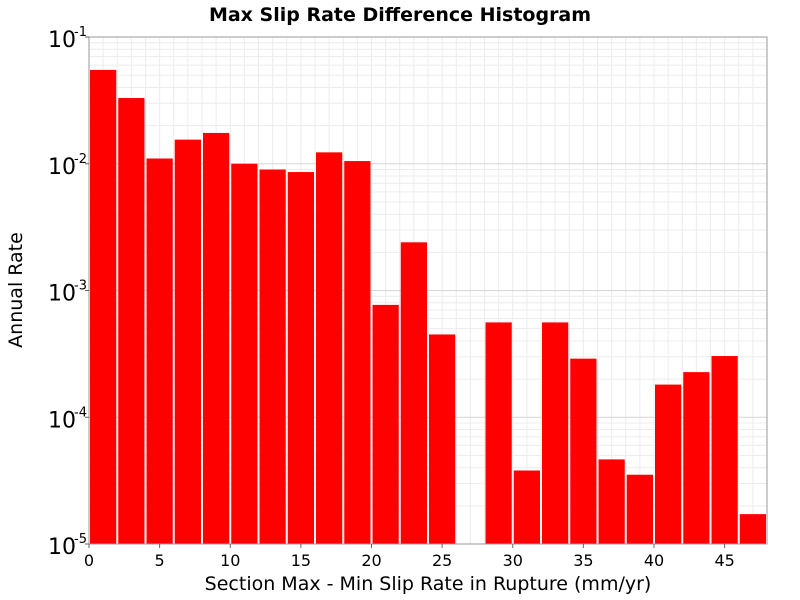 This screenshot has width=800, height=600. What do you see at coordinates (80, 539) in the screenshot?
I see `y-tick-exponent: -5` at bounding box center [80, 539].